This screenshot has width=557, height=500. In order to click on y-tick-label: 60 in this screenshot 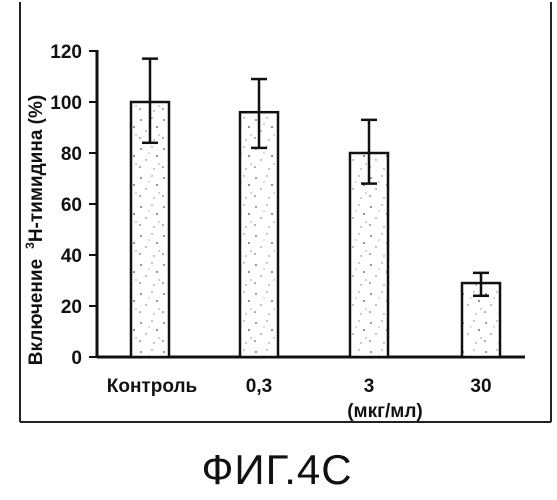, I will do `click(71, 205)`.